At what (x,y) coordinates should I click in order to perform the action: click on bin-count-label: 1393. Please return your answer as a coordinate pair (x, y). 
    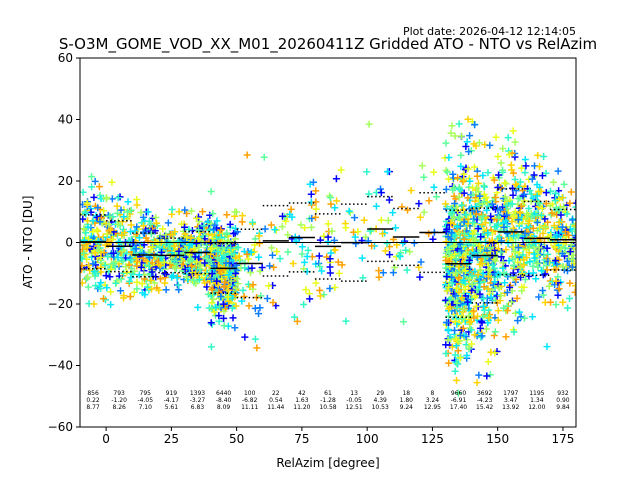
    Looking at the image, I should click on (197, 393).